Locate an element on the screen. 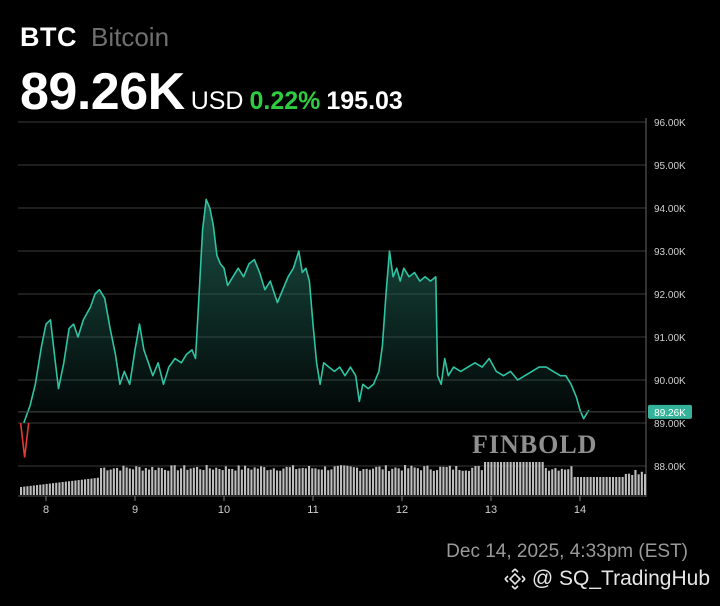 This screenshot has height=606, width=720. y-tick-label: 93.00K is located at coordinates (670, 252).